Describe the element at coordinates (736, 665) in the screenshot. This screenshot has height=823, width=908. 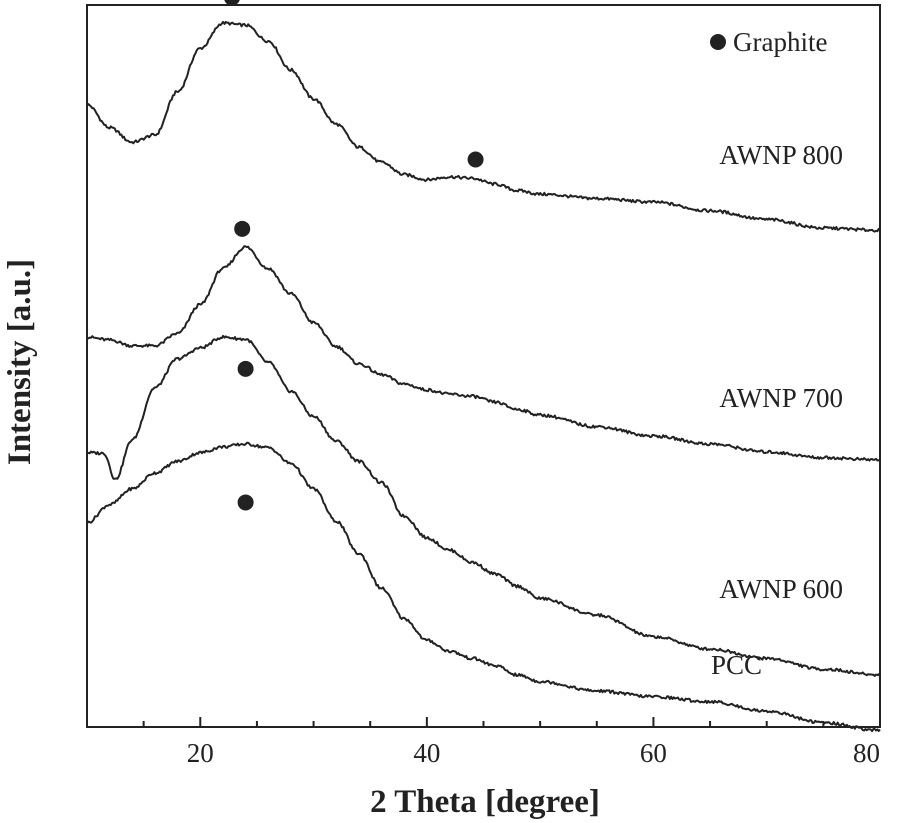
I see `series-label-pcc: PCC` at that location.